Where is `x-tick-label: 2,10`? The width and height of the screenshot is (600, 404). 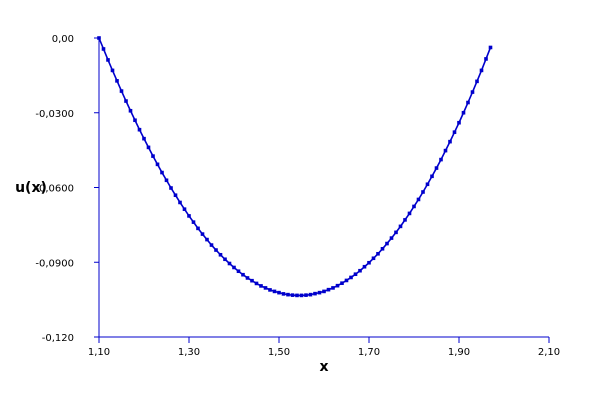 x-tick-label: 2,10 is located at coordinates (549, 352).